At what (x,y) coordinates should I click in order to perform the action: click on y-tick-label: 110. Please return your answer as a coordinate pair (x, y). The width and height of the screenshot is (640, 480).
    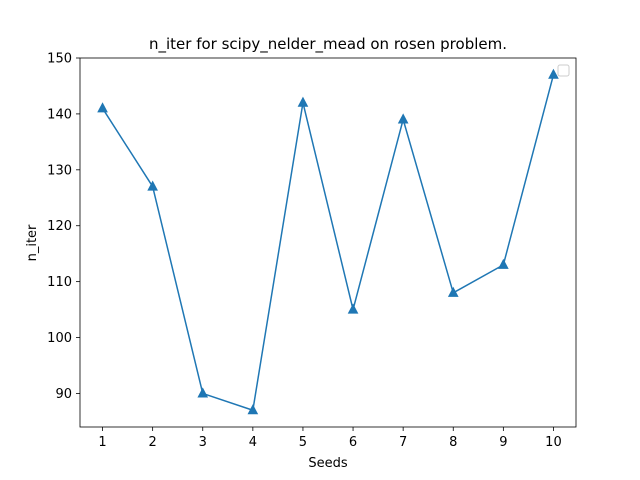
    Looking at the image, I should click on (59, 282).